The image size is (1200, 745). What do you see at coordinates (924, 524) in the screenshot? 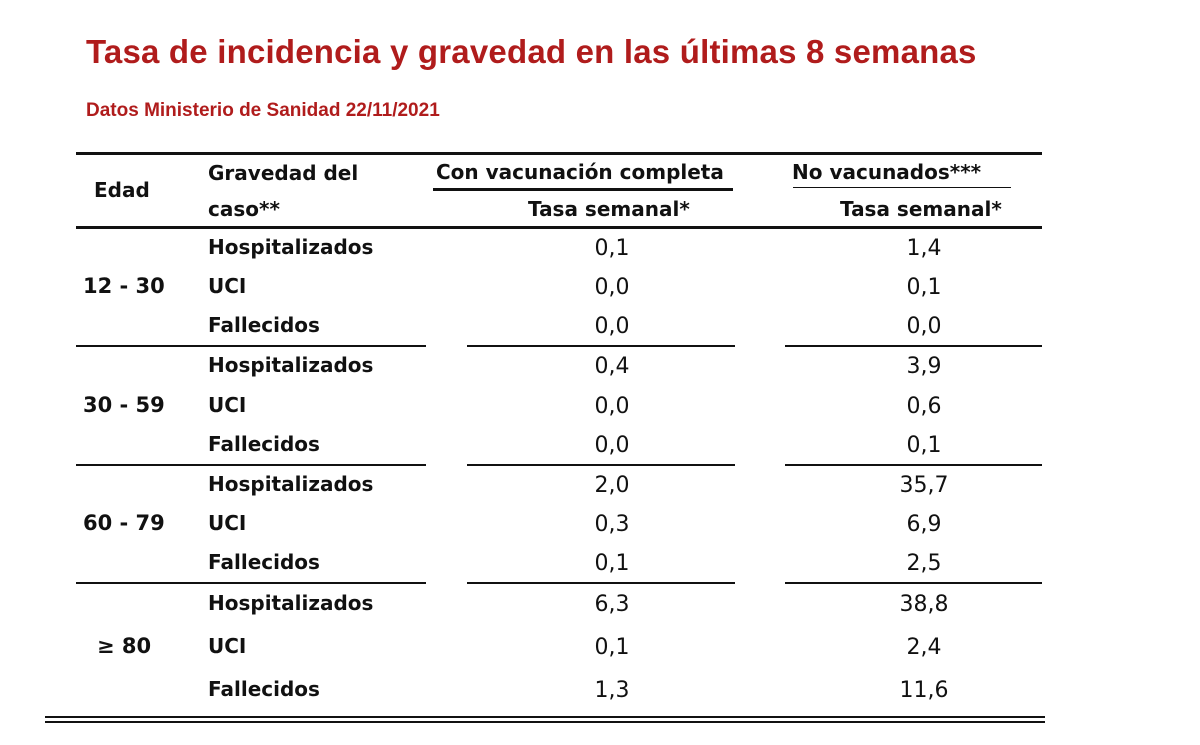
I see `rate-no-vacunados: 6,9` at bounding box center [924, 524].